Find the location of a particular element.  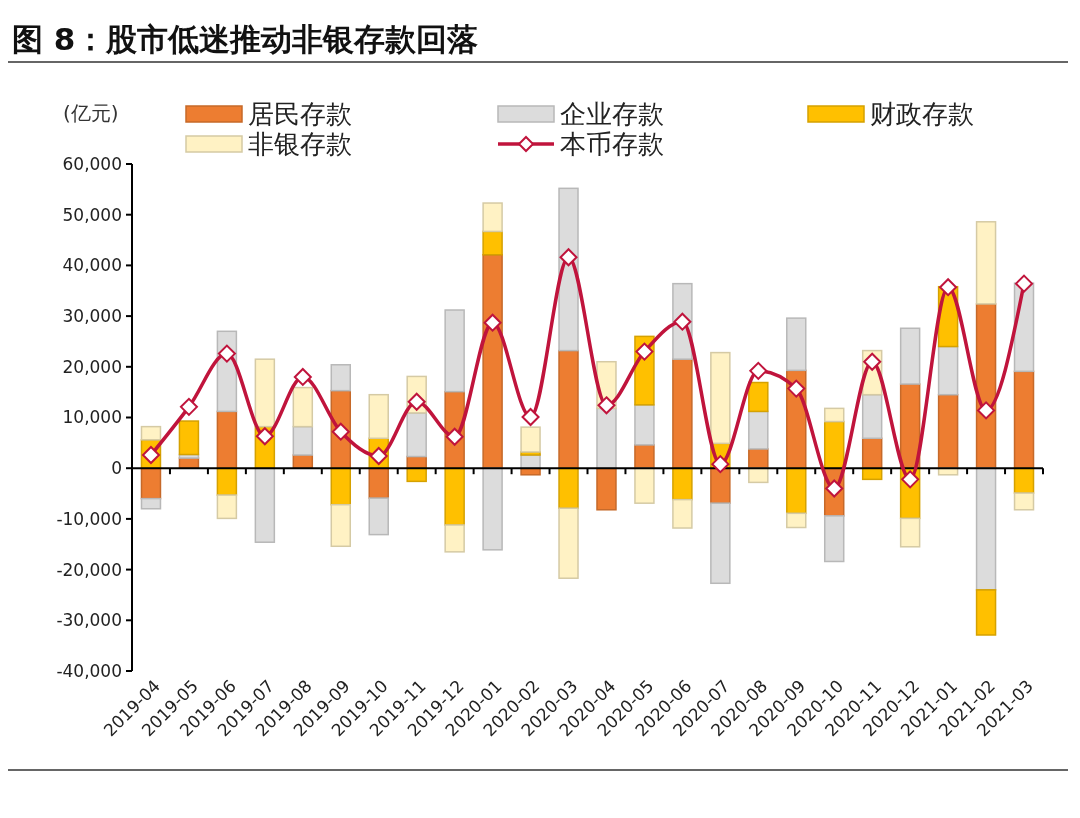

legend-label: 居民存款 is located at coordinates (300, 114).